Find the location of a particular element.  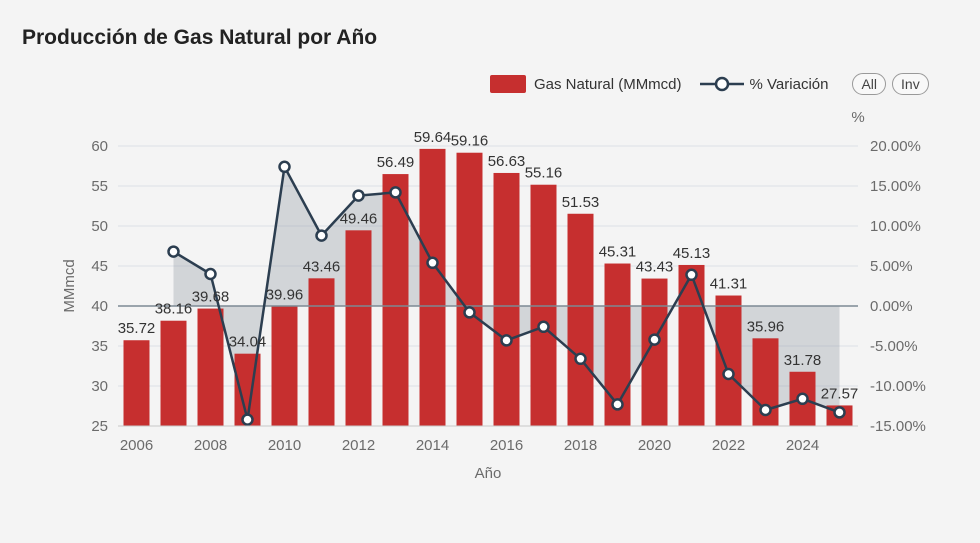

y-tick-label: 50 is located at coordinates (99, 226).